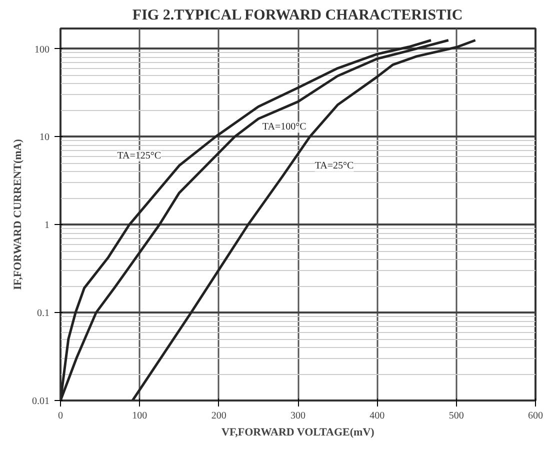  Describe the element at coordinates (297, 16) in the screenshot. I see `chart-title: FIG 2.TYPICAL FORWARD CHARACTERISTIC` at that location.